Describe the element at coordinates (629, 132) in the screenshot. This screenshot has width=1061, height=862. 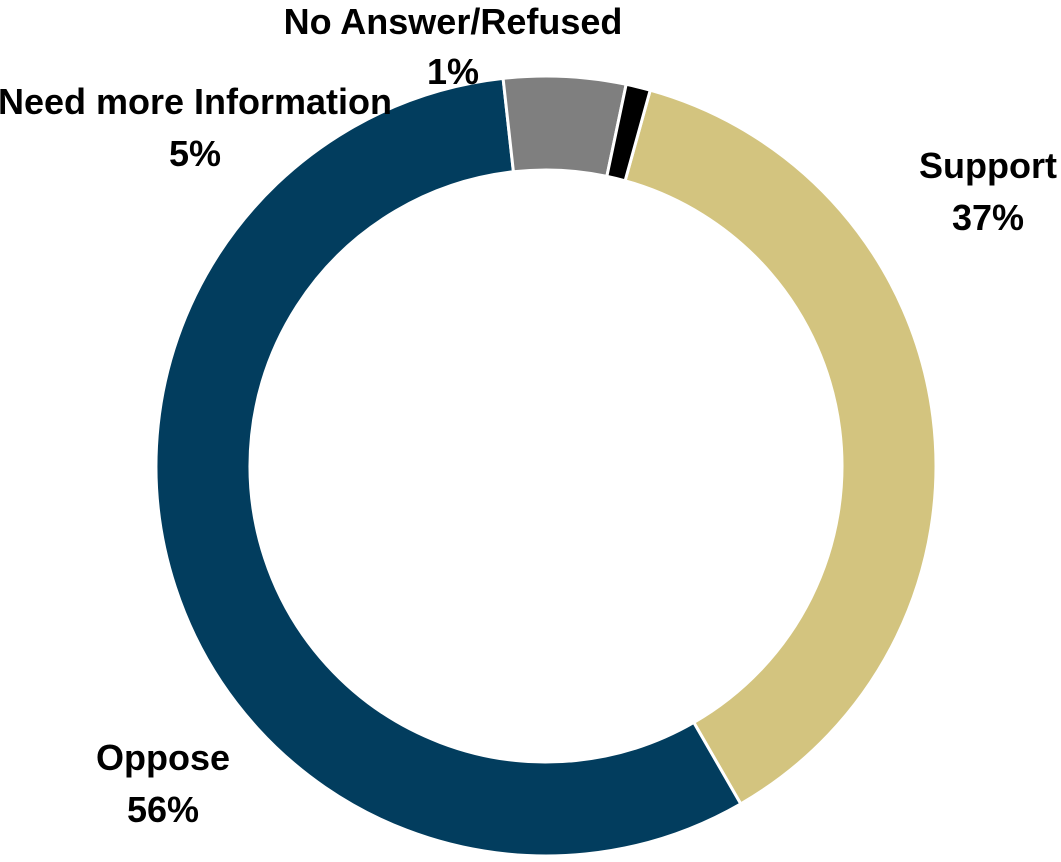
I see `slice-no-answer` at that location.